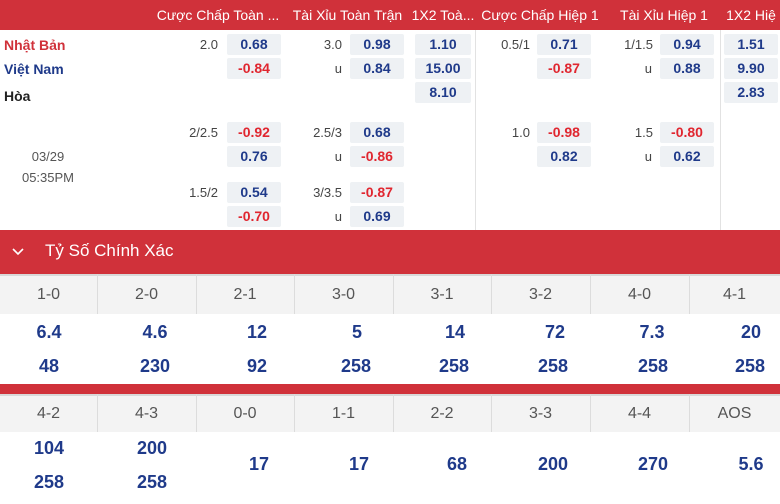 The width and height of the screenshot is (780, 504). Describe the element at coordinates (17, 96) in the screenshot. I see `team-draw: Hòa` at that location.